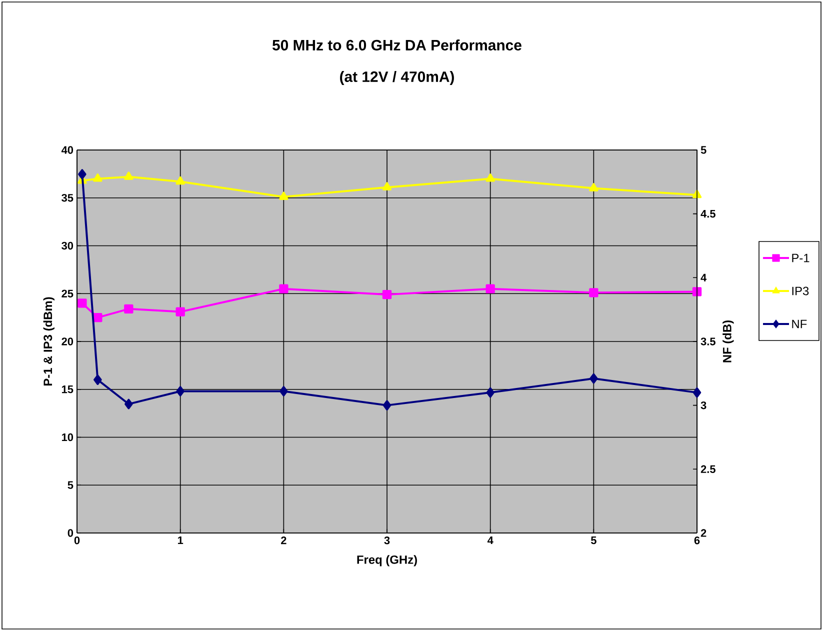 This screenshot has height=631, width=823. I want to click on legend-label: P-1, so click(801, 258).